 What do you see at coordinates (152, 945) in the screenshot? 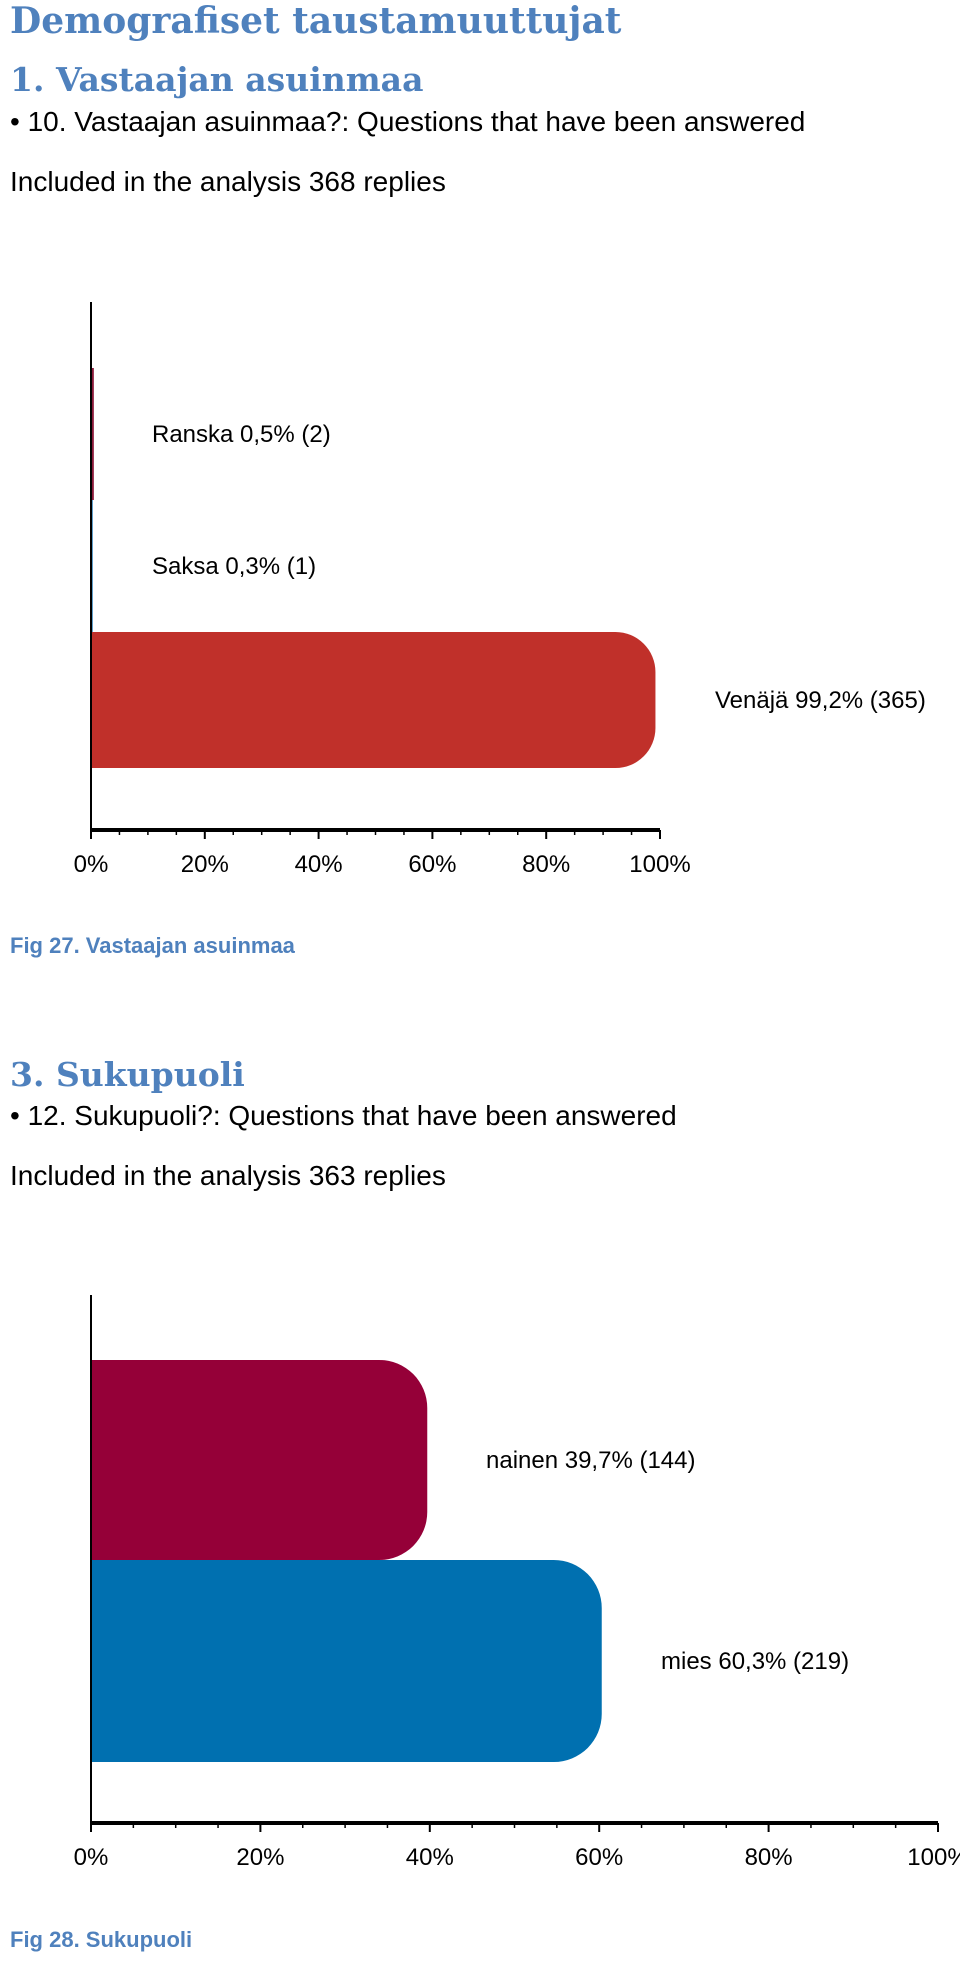
I see `figure-caption: Fig 27. Vastaajan asuinmaa` at bounding box center [152, 945].